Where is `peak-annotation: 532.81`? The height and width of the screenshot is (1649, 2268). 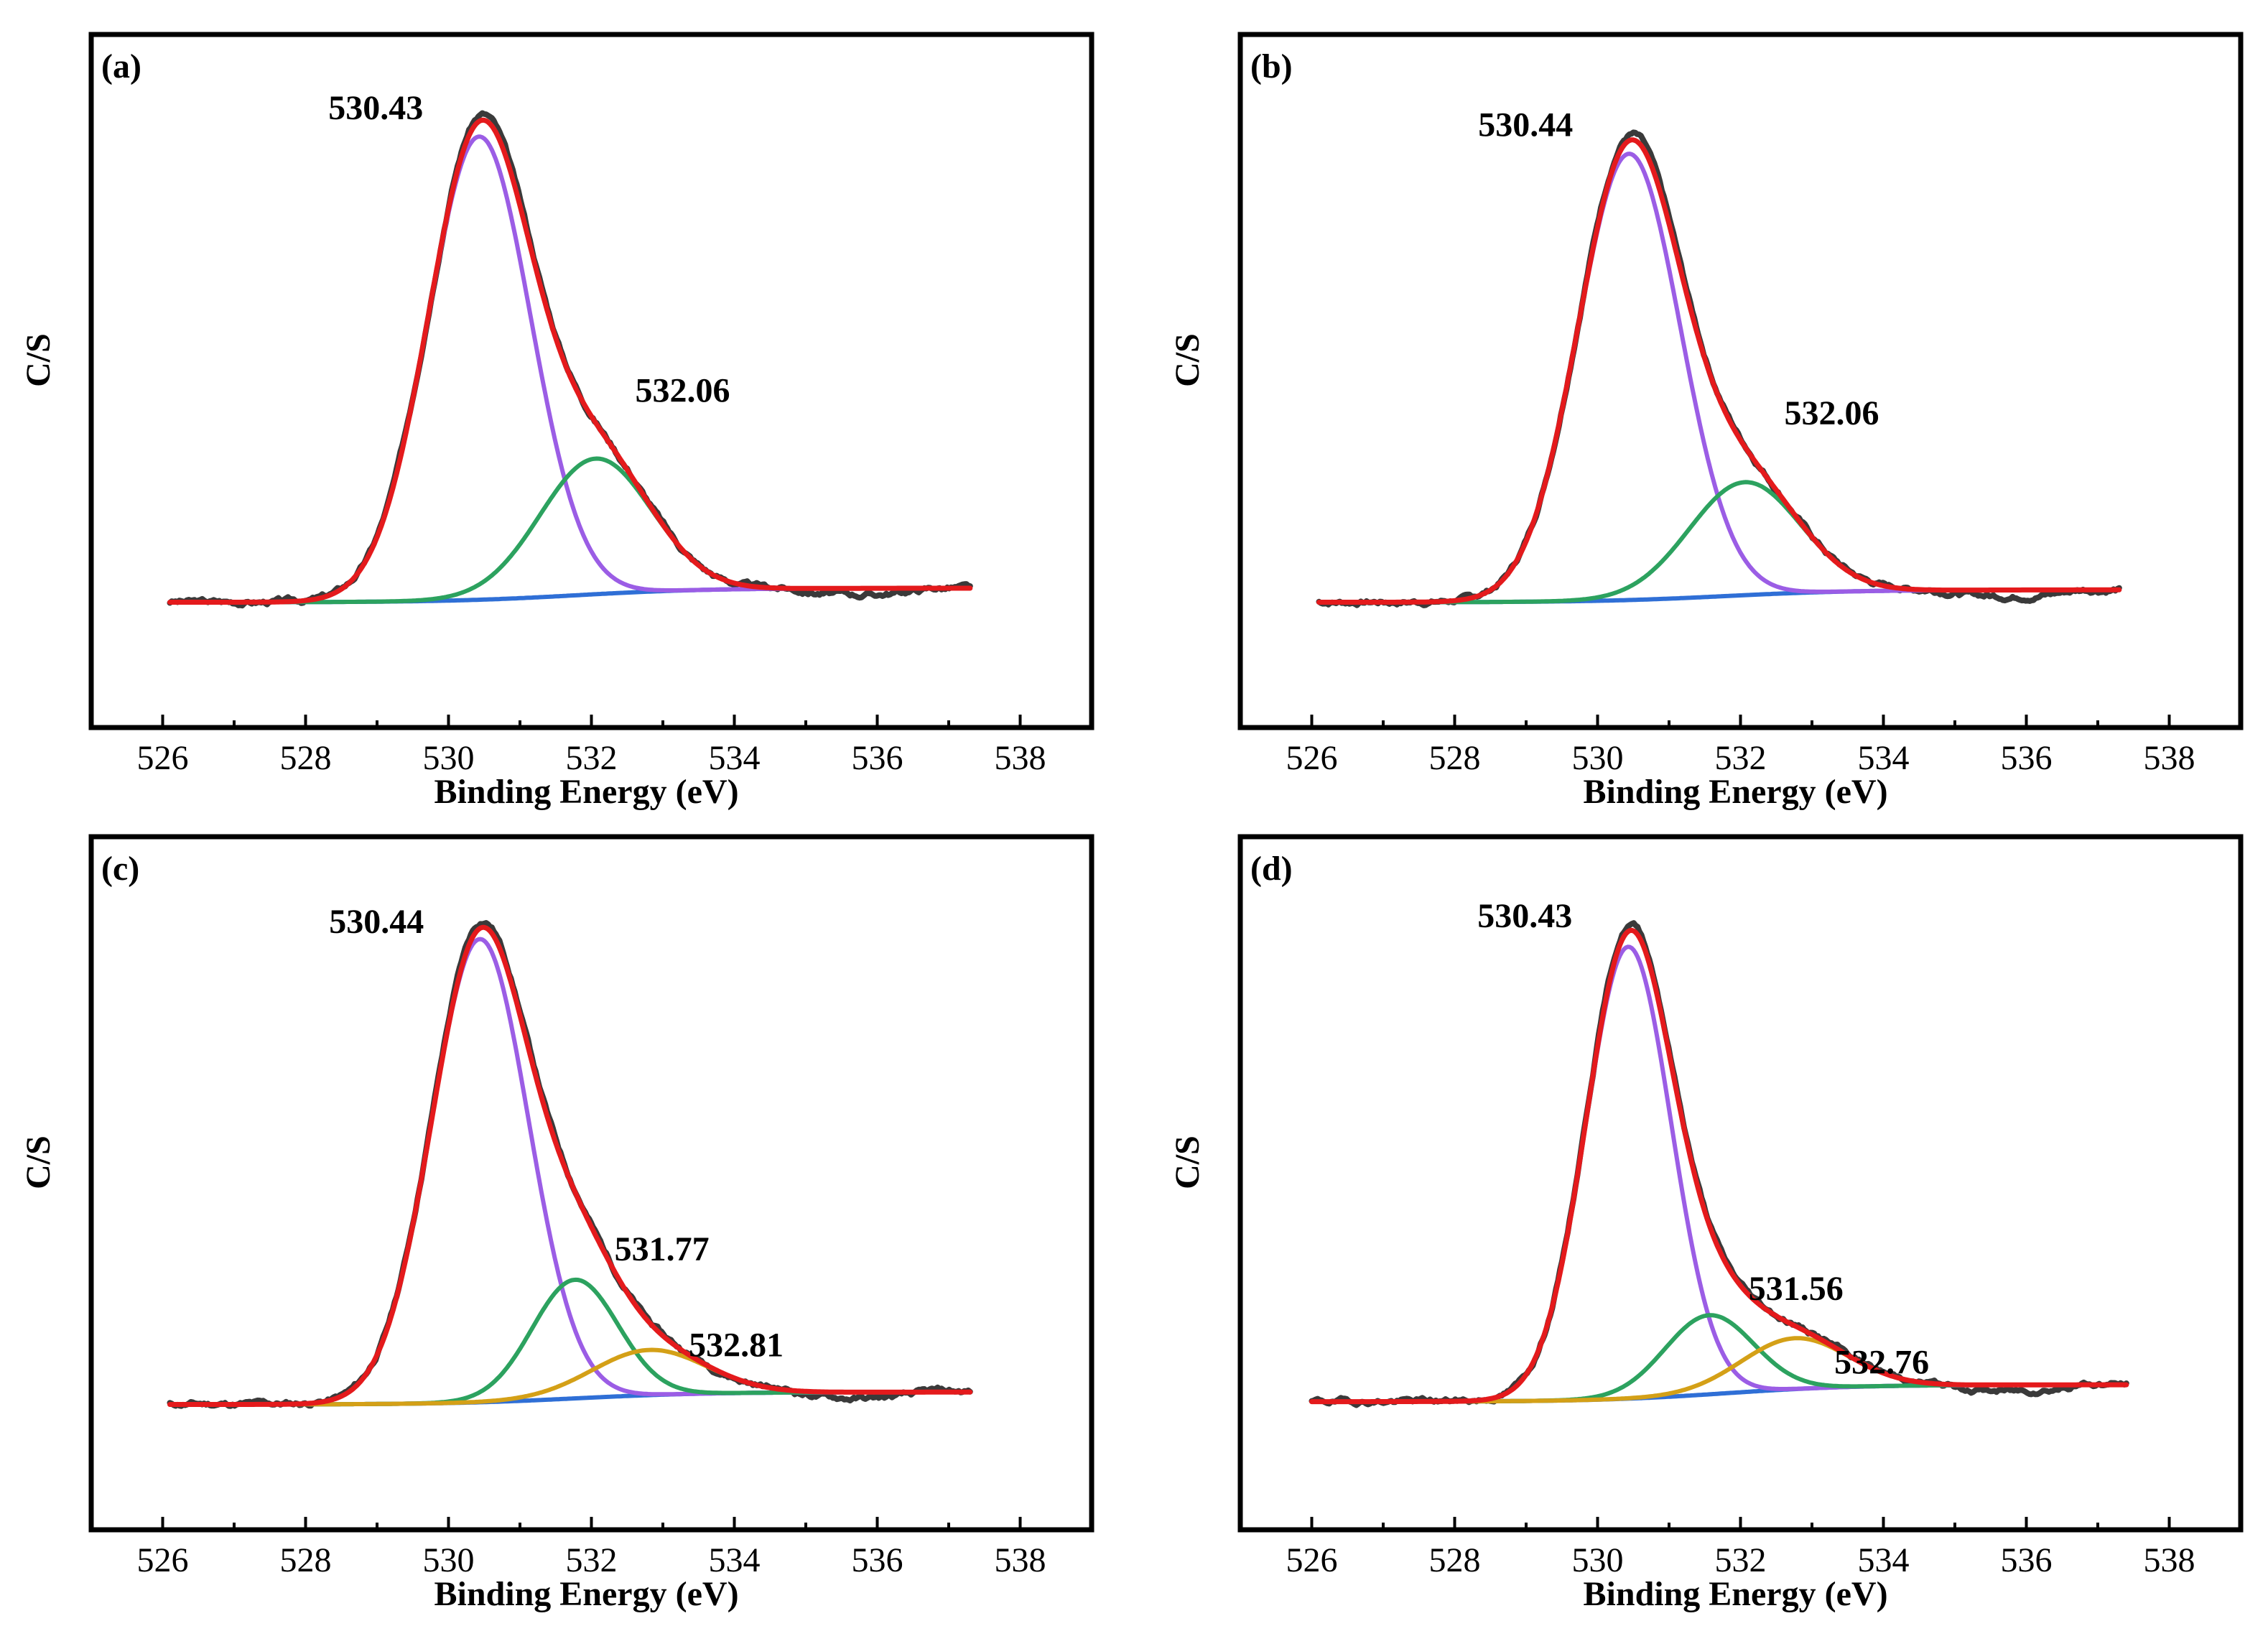
peak-annotation: 532.81 is located at coordinates (736, 1346).